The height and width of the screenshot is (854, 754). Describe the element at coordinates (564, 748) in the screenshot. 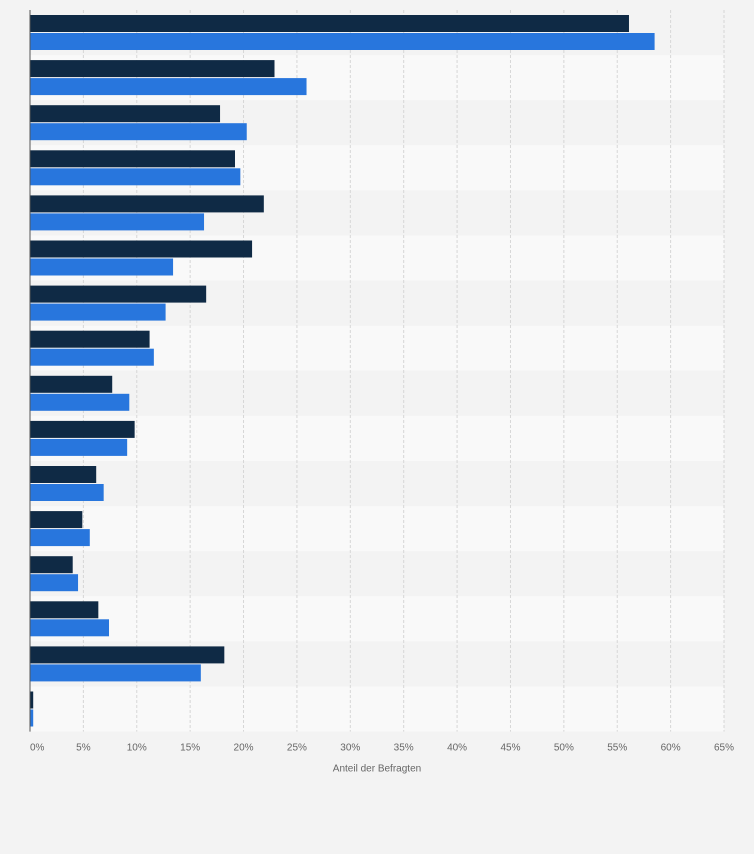

I see `x-tick-label: 50%` at that location.